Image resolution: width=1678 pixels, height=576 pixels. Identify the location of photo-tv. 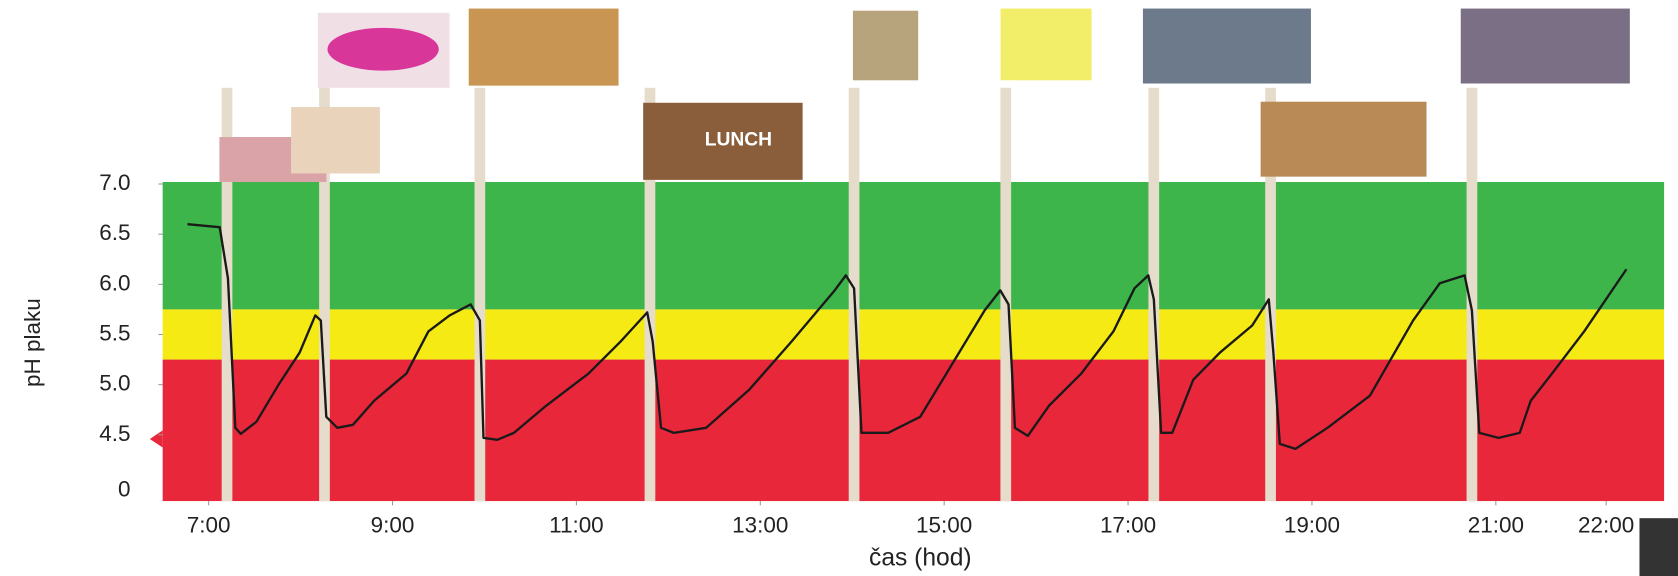
(1545, 46).